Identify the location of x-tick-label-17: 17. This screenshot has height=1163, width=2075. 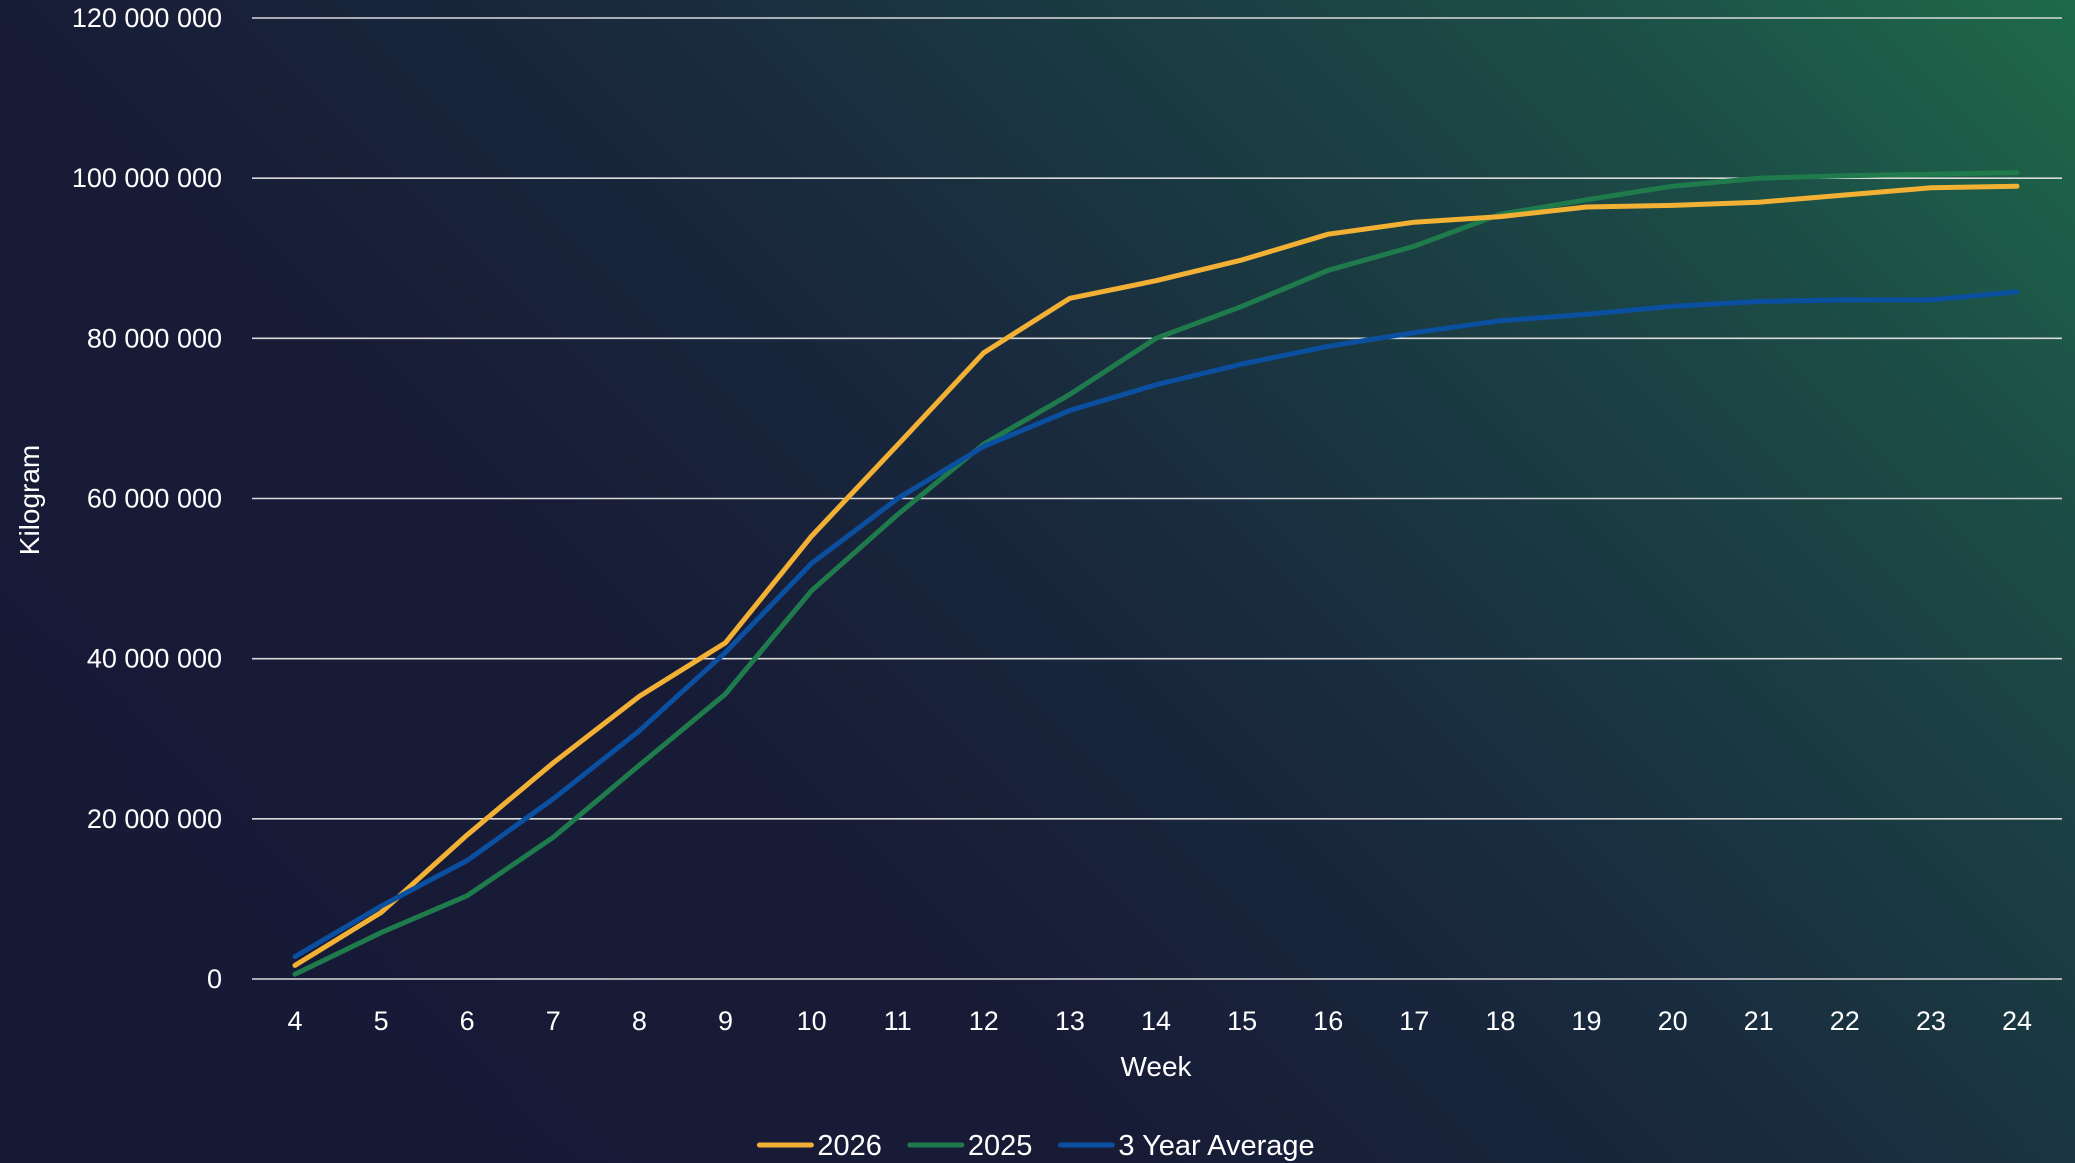
(1414, 1021).